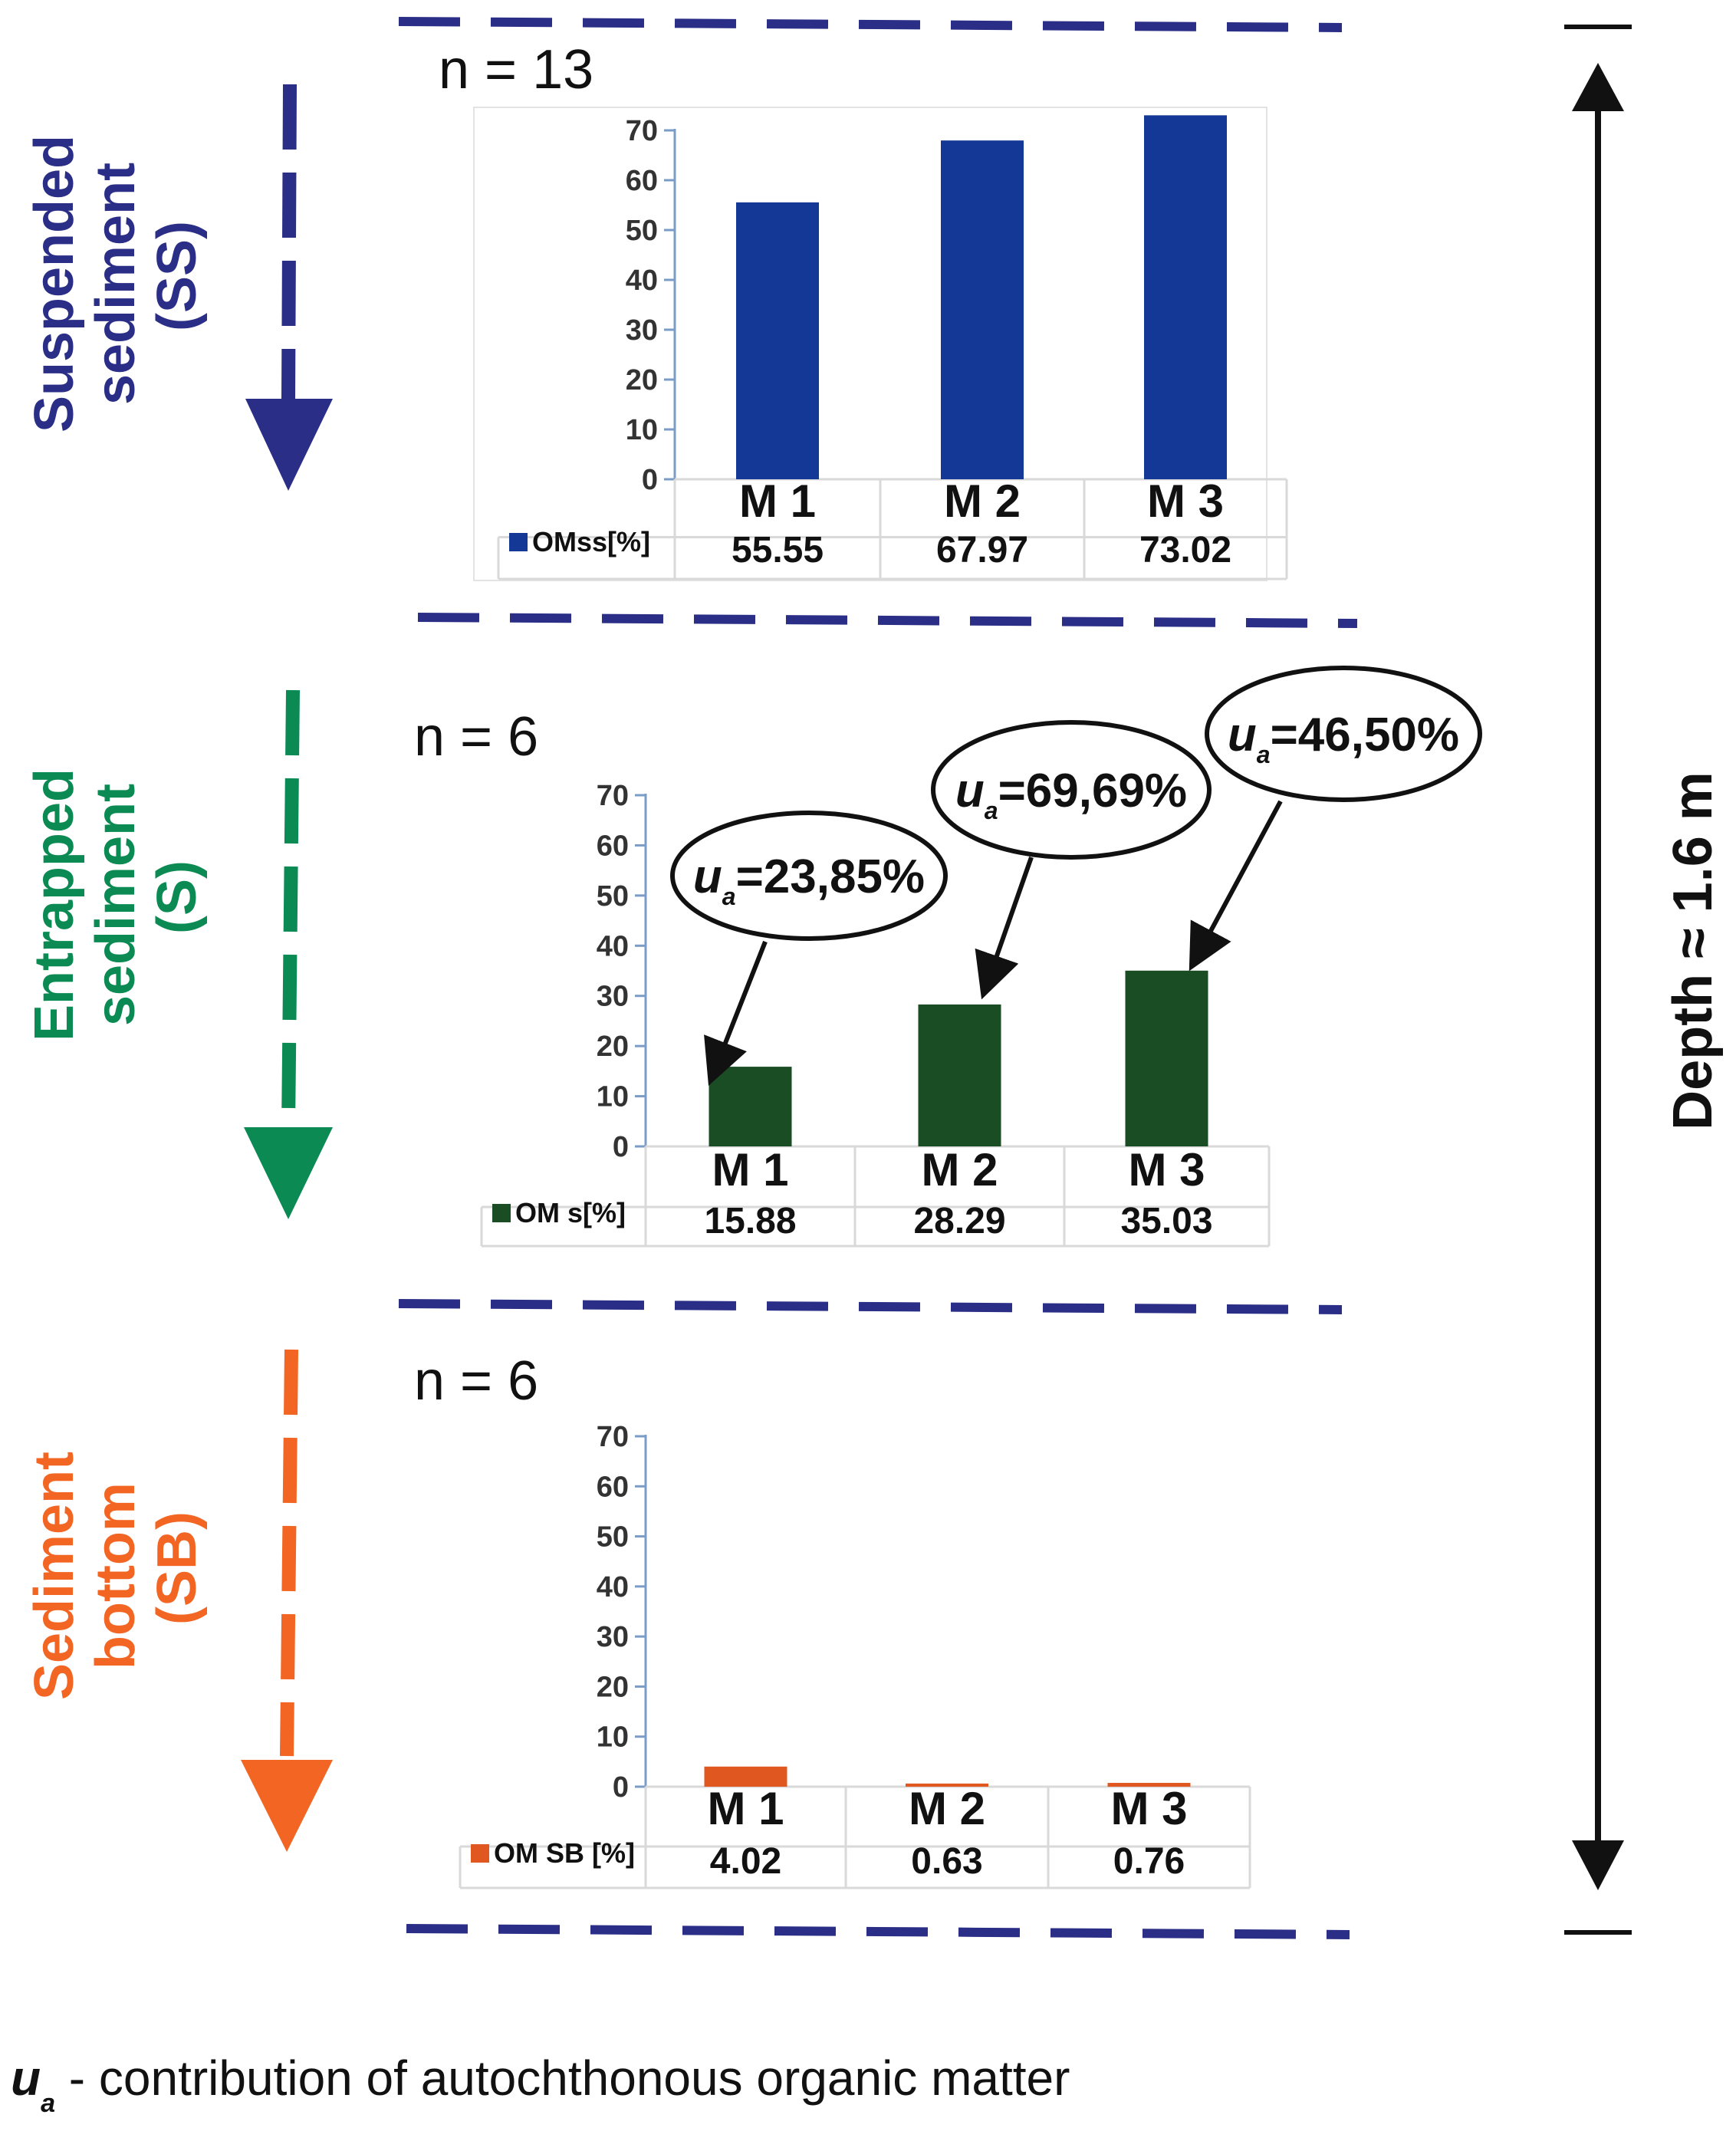  I want to click on value-label: 28.29, so click(959, 1221).